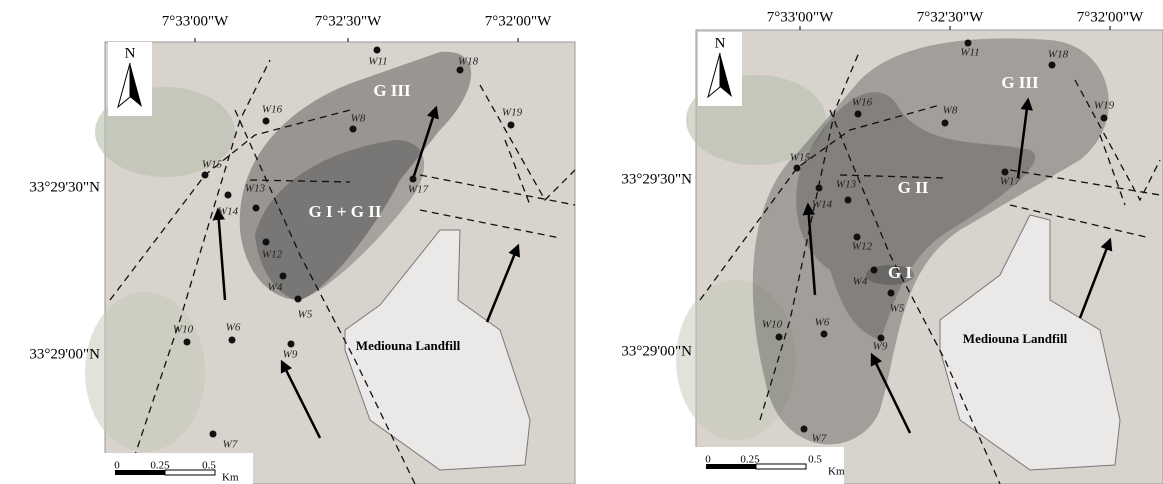 This screenshot has height=484, width=1163. What do you see at coordinates (468, 62) in the screenshot?
I see `well-label: W18` at bounding box center [468, 62].